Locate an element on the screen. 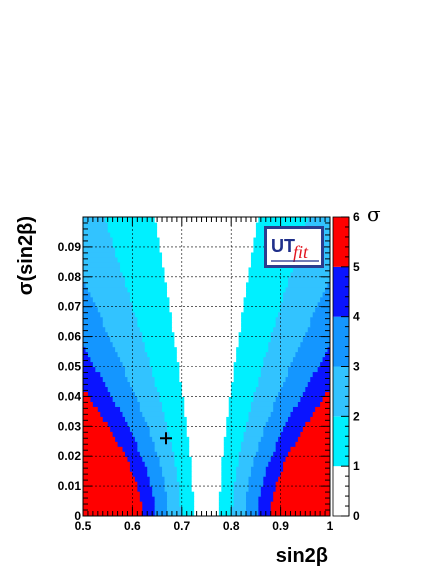 The image size is (445, 576). scale-band is located at coordinates (341, 341).